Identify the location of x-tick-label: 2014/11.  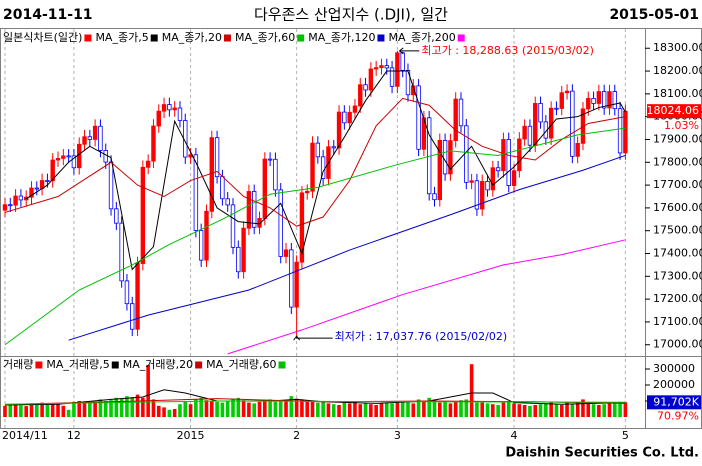
(25, 435).